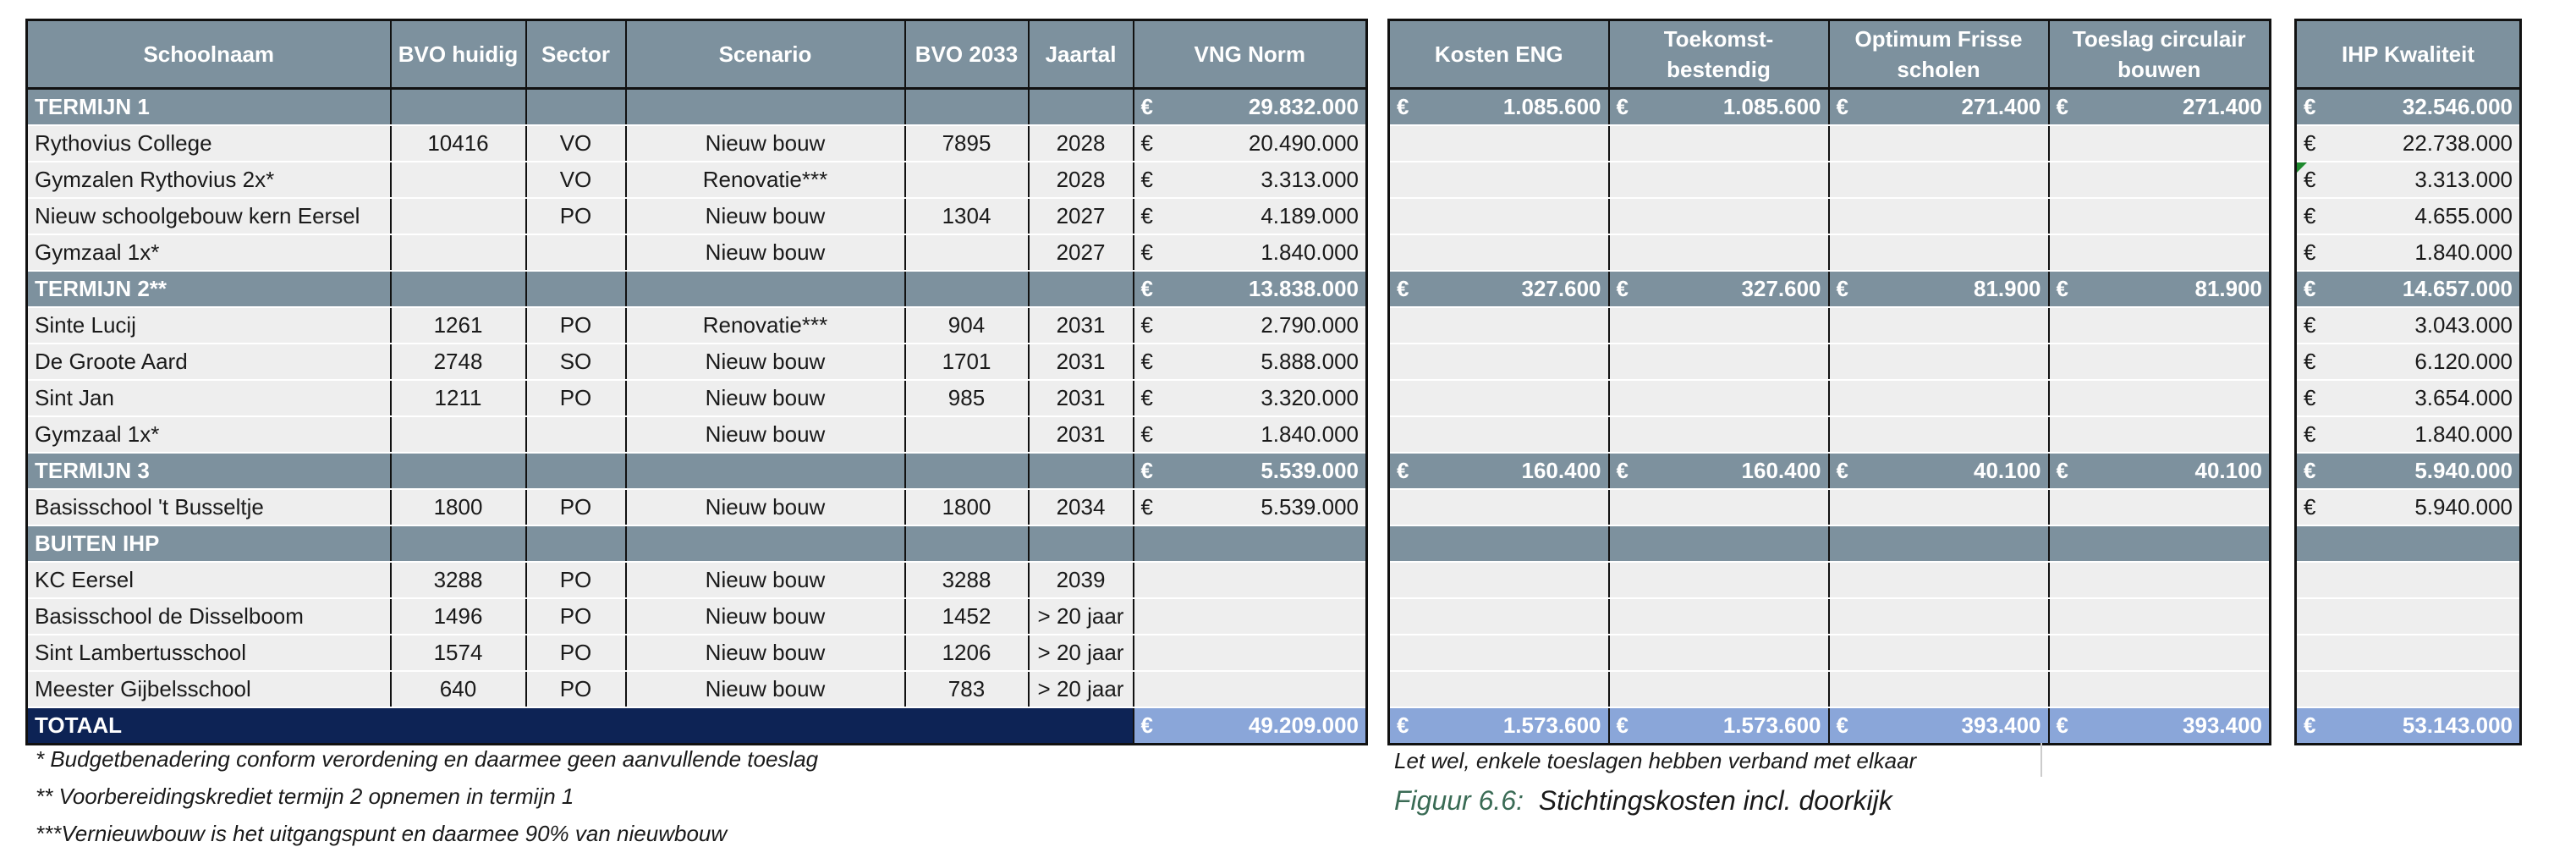 This screenshot has width=2576, height=847. What do you see at coordinates (1265, 253) in the screenshot?
I see `vng-value: 1.840.000` at bounding box center [1265, 253].